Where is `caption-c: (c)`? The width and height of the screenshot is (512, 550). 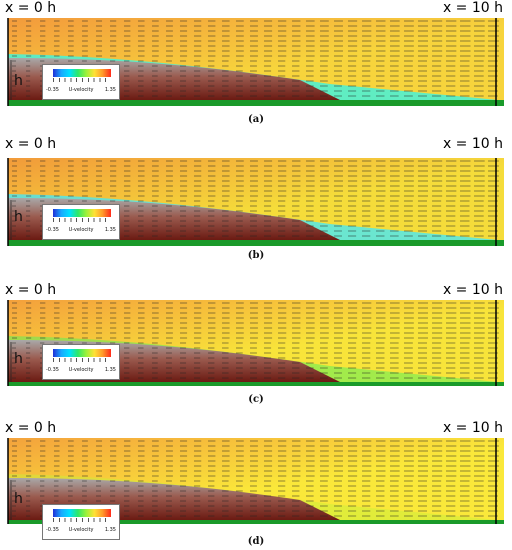
caption-c: (c) is located at coordinates (256, 399).